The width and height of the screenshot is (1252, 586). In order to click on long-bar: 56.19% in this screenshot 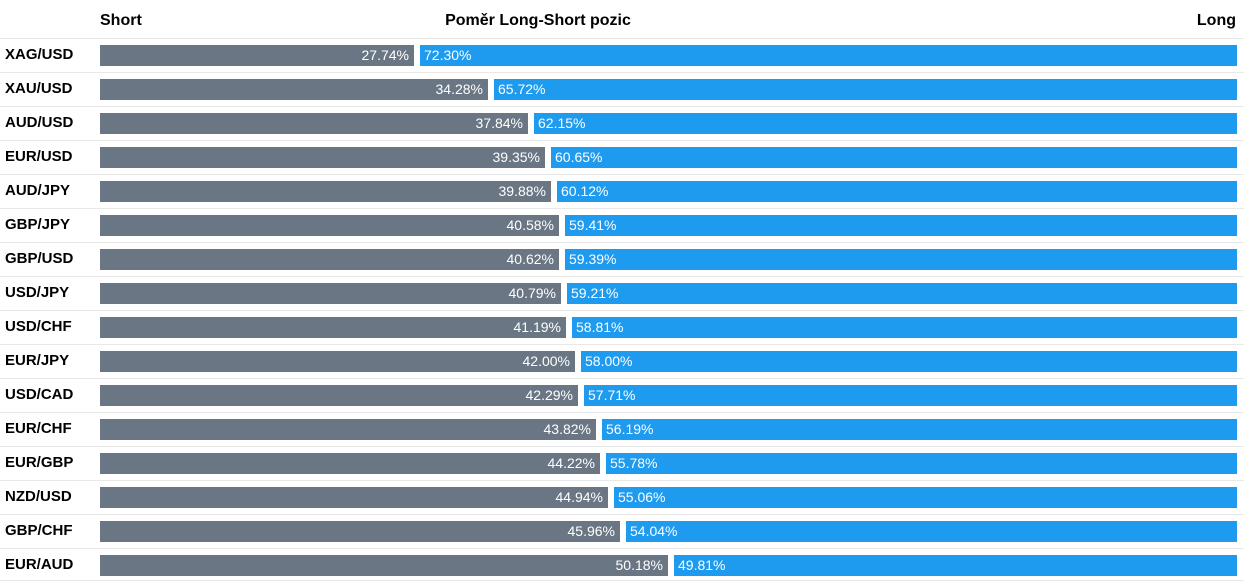, I will do `click(919, 429)`.